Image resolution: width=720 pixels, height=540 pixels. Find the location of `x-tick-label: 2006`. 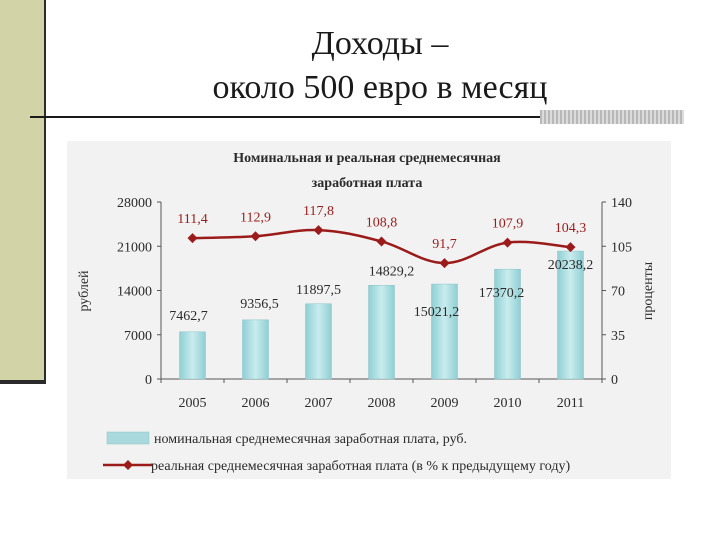

x-tick-label: 2006 is located at coordinates (256, 403).